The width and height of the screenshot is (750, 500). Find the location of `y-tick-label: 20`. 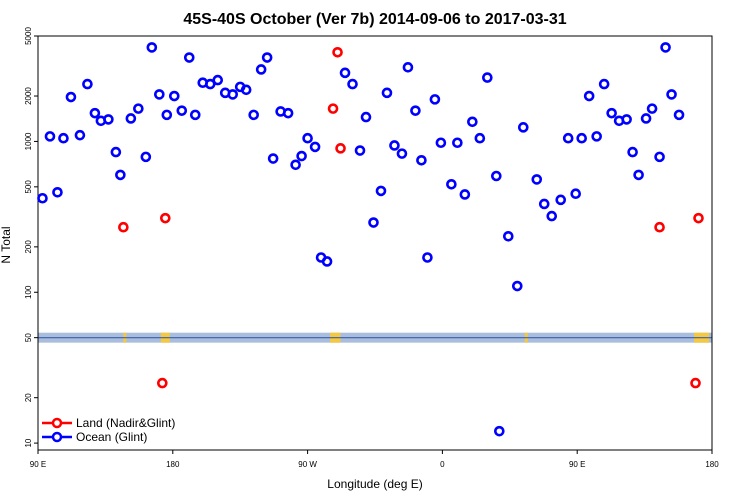

y-tick-label: 20 is located at coordinates (28, 397).